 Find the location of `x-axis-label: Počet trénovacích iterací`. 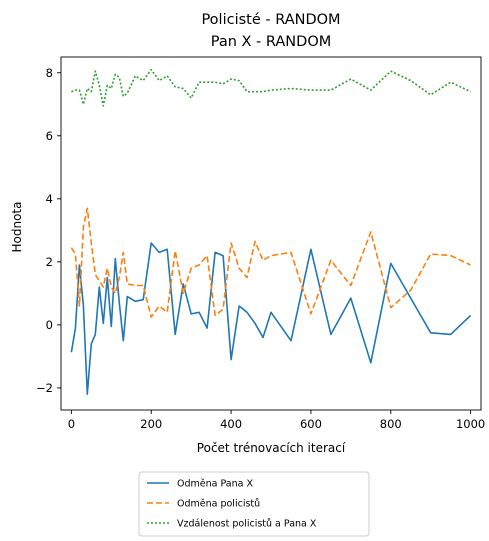

x-axis-label: Počet trénovacích iterací is located at coordinates (271, 448).